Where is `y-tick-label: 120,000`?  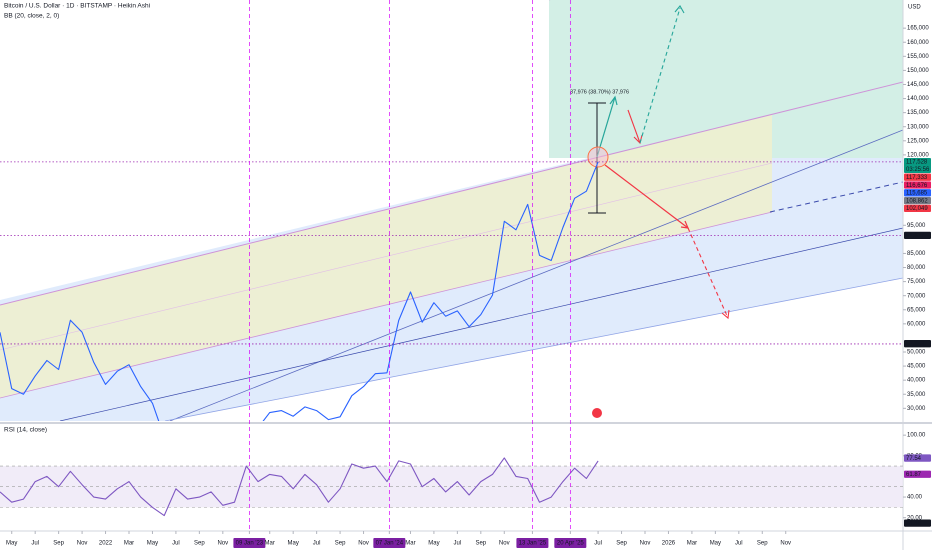 y-tick-label: 120,000 is located at coordinates (918, 155).